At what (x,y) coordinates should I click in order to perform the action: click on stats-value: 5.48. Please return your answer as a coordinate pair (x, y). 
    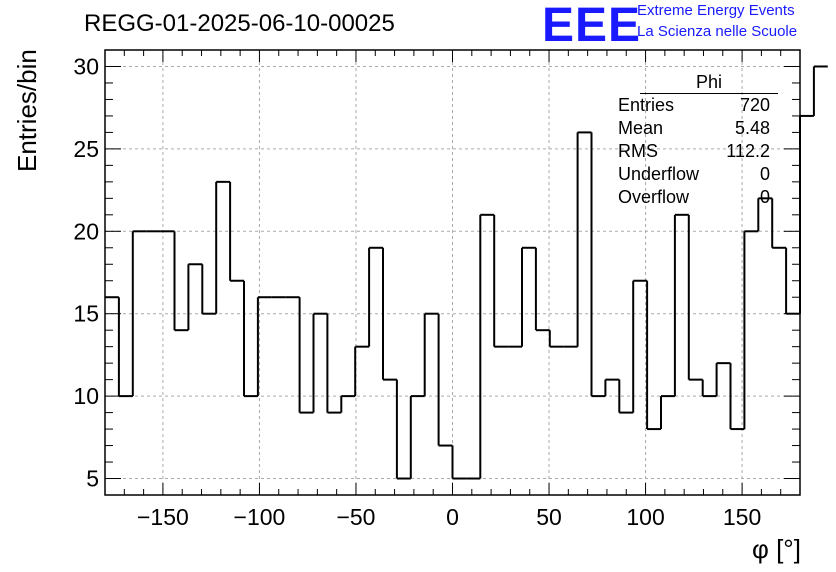
    Looking at the image, I should click on (752, 128).